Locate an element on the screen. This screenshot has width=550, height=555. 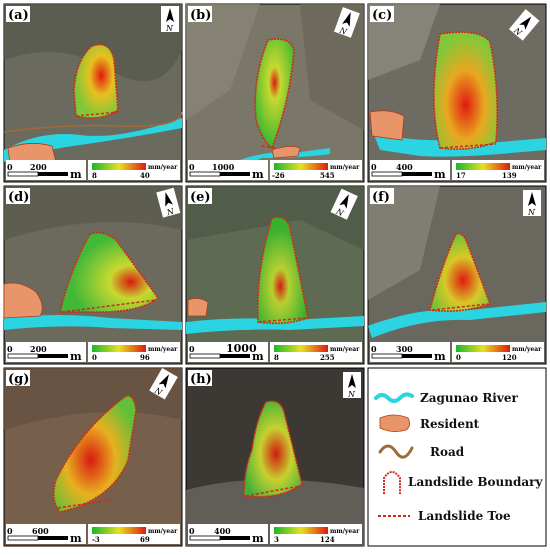
panel-f: (f) N 0 300 m mm/year 0 120 is located at coordinates (457, 275).